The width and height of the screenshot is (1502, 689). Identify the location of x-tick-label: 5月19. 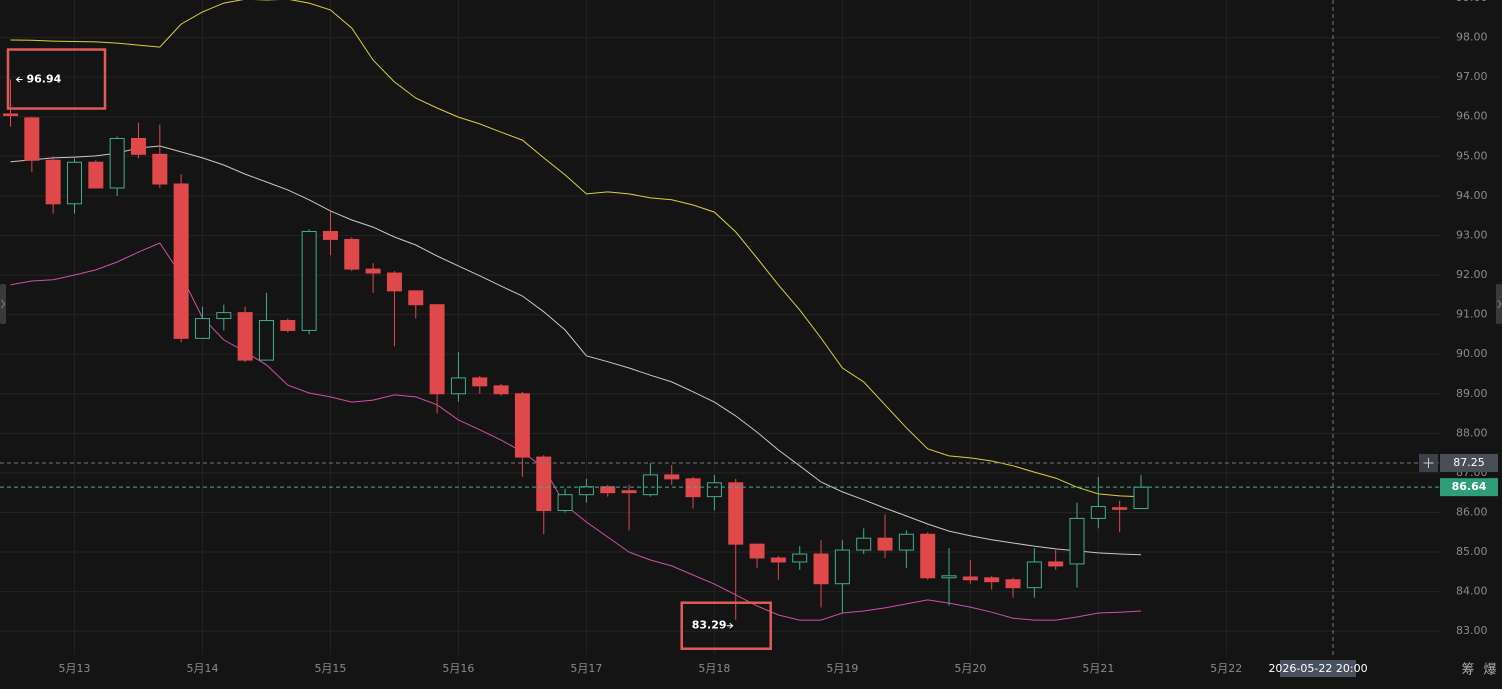
(842, 668).